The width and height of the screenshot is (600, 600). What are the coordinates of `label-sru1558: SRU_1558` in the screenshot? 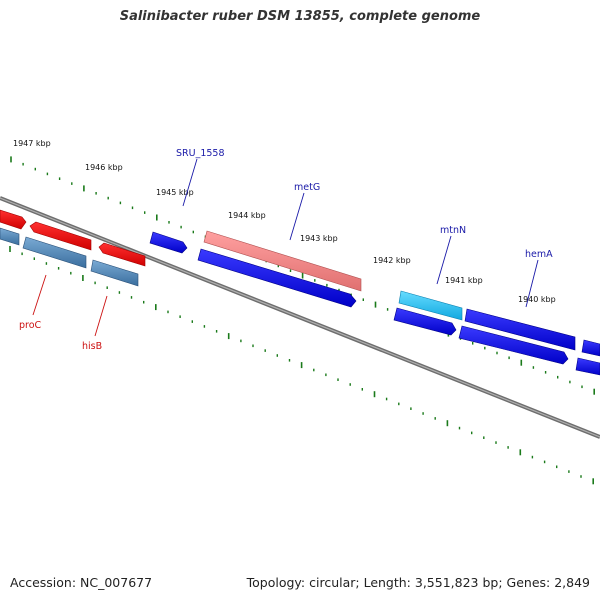 It's located at (200, 153).